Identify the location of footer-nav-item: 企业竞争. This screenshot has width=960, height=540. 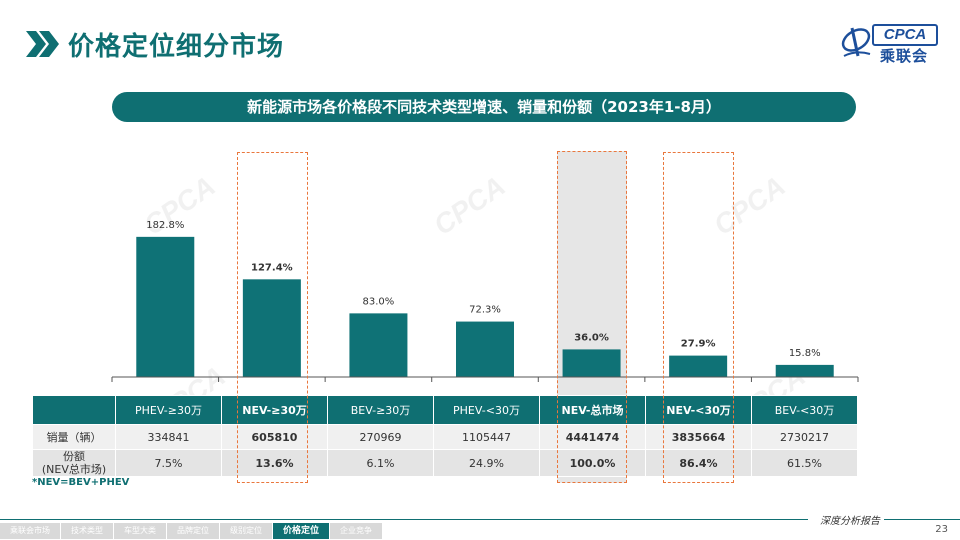
(356, 531).